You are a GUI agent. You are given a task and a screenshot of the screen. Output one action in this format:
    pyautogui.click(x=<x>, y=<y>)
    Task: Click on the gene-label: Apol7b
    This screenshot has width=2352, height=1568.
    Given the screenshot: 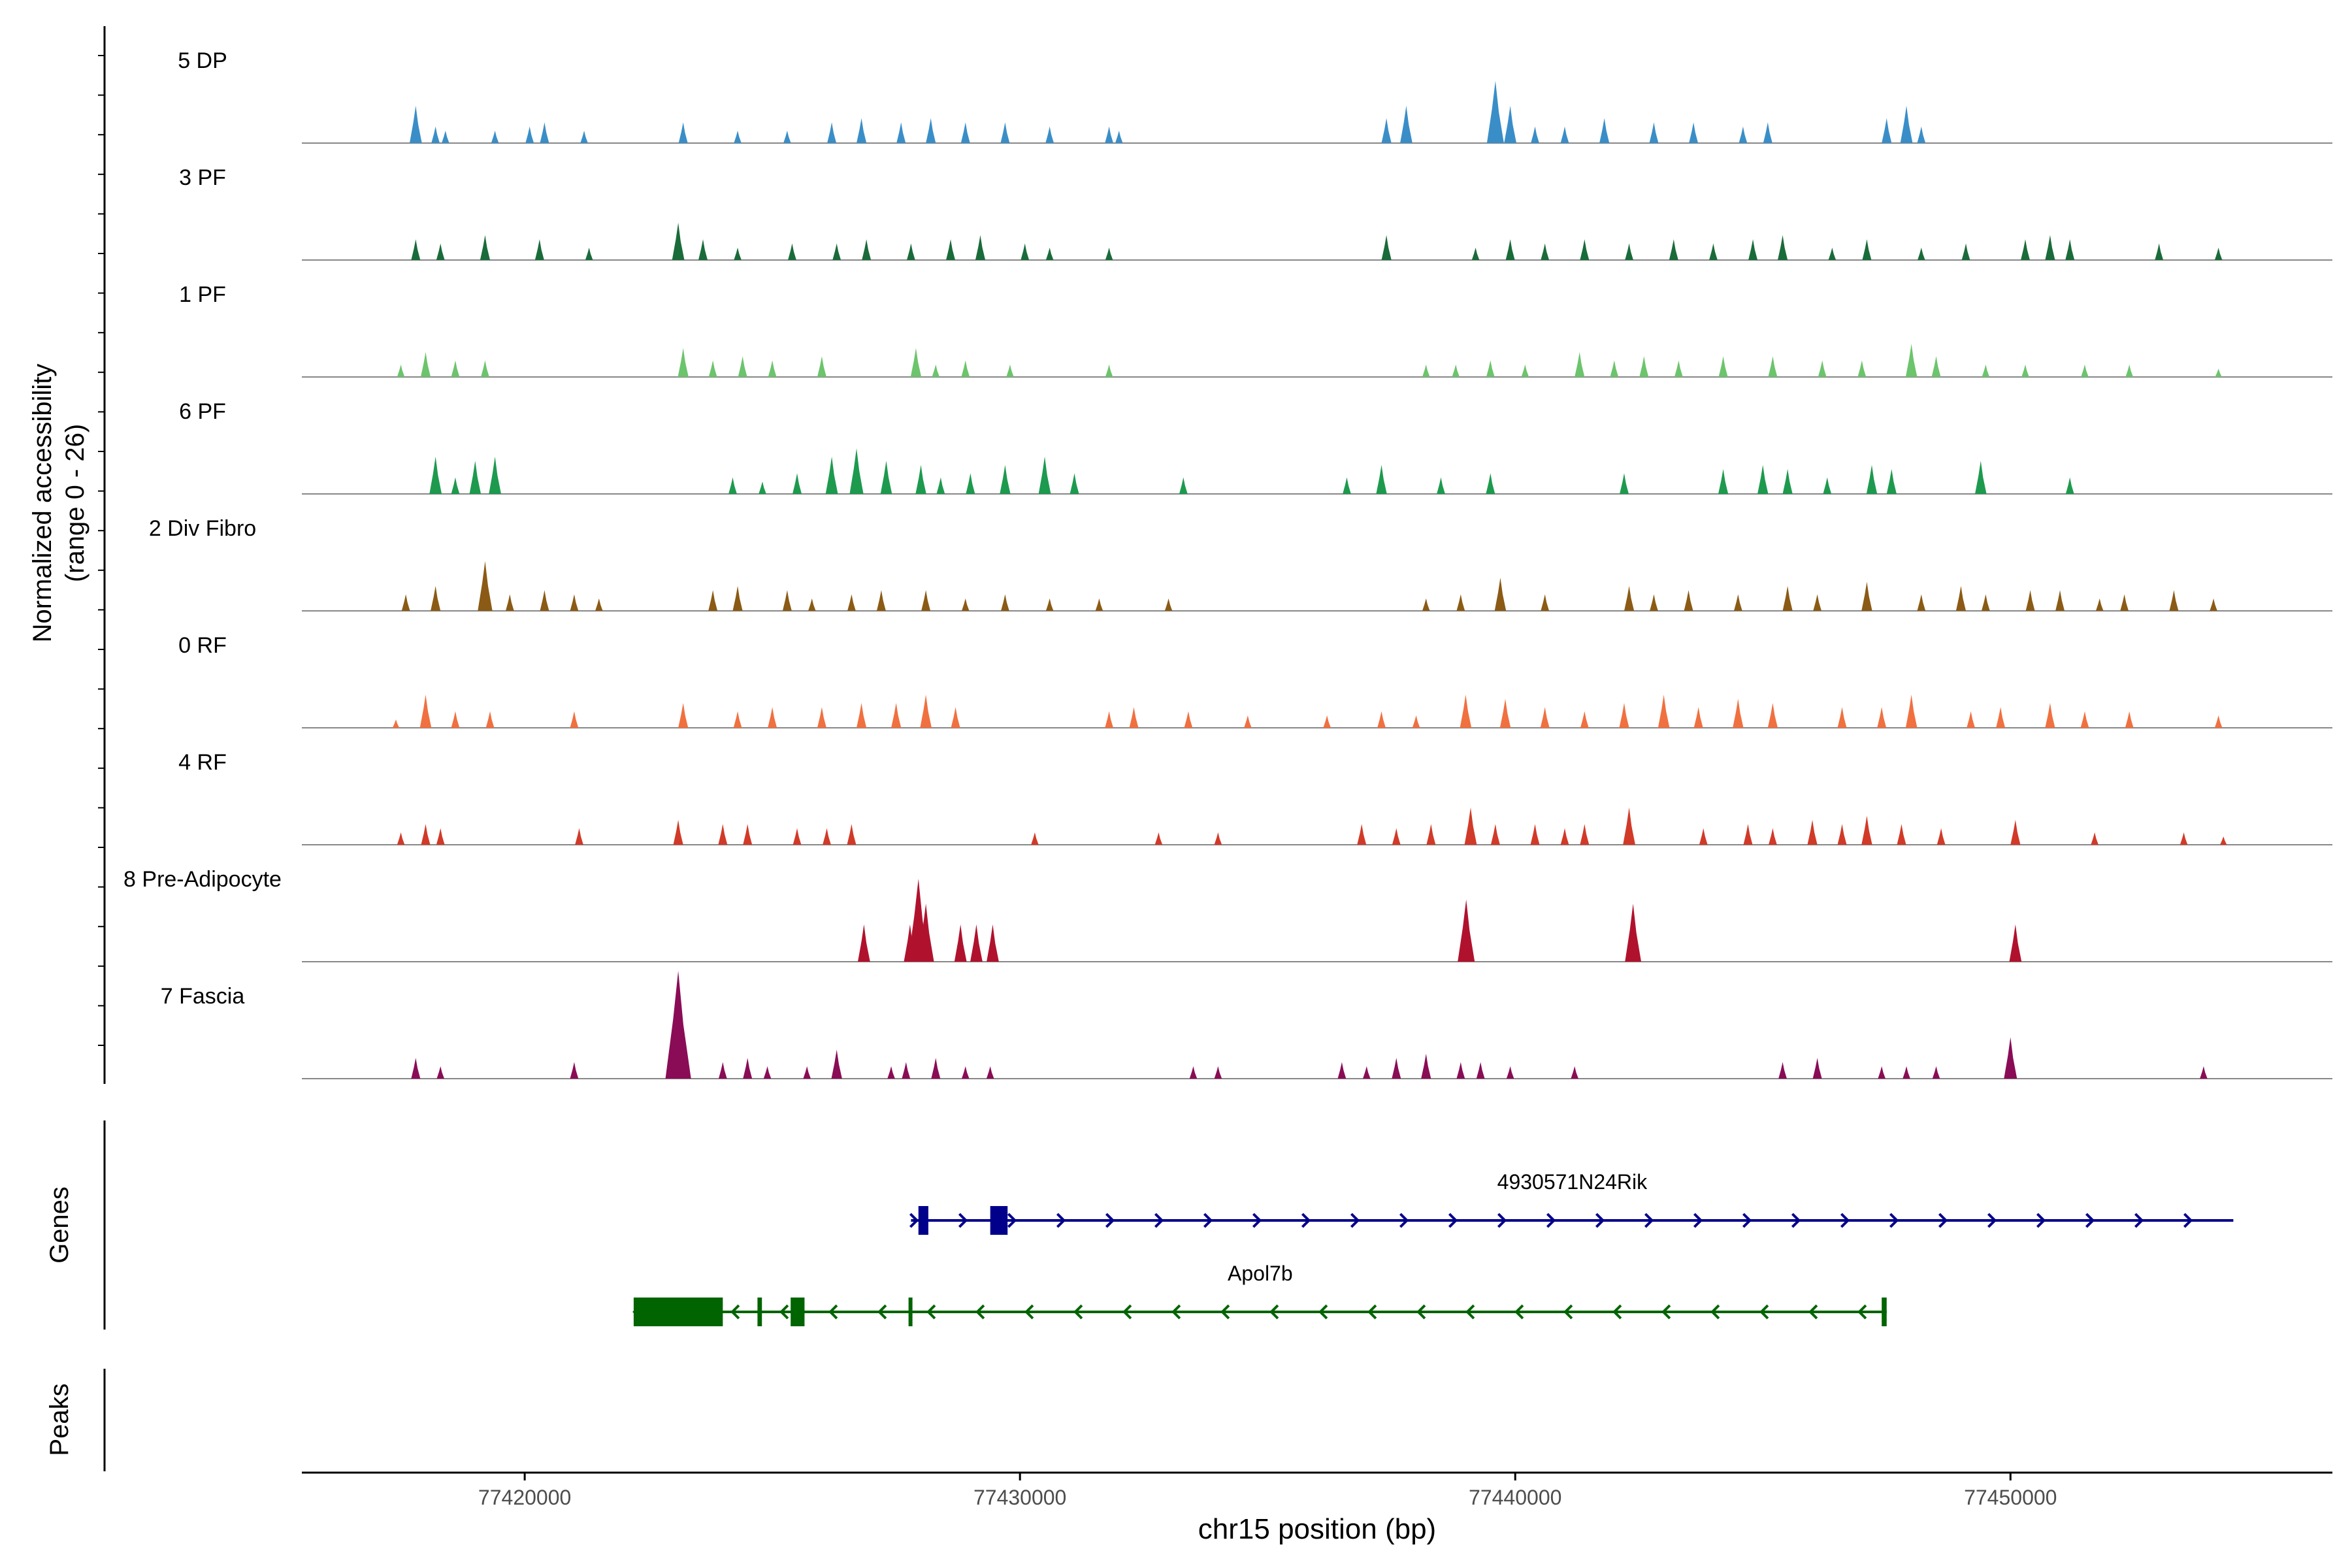 What is the action you would take?
    pyautogui.click(x=1260, y=1273)
    